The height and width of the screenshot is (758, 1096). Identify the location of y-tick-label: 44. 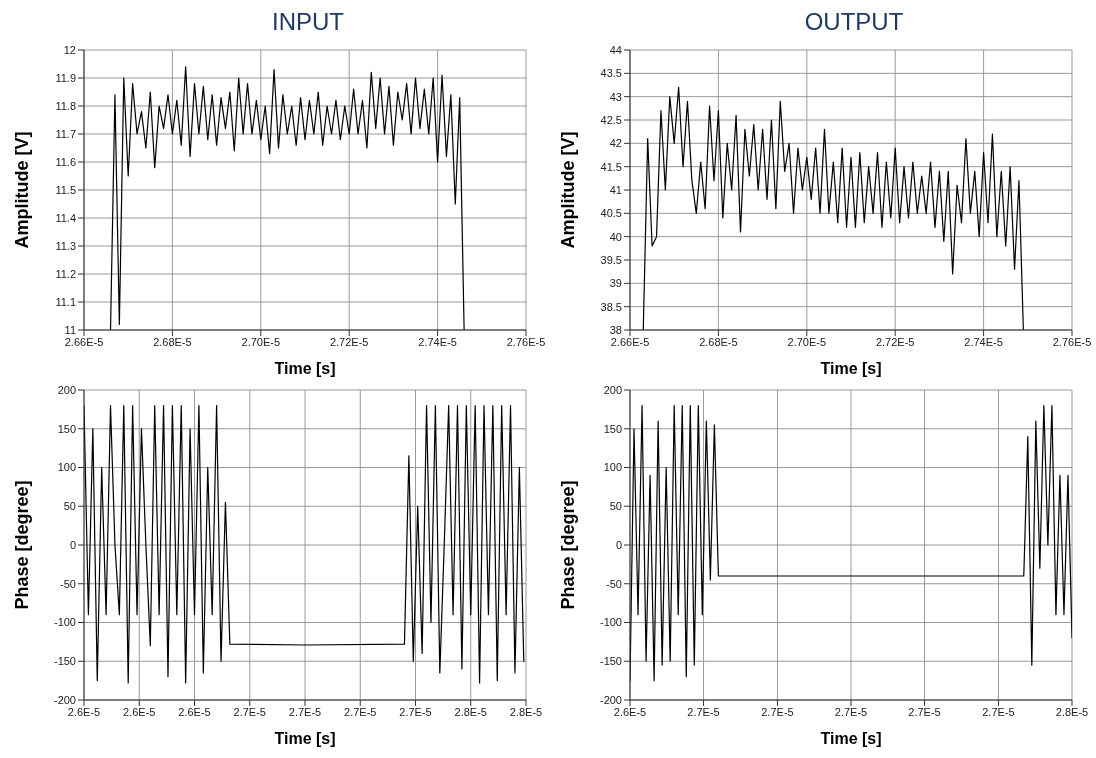
(615, 49).